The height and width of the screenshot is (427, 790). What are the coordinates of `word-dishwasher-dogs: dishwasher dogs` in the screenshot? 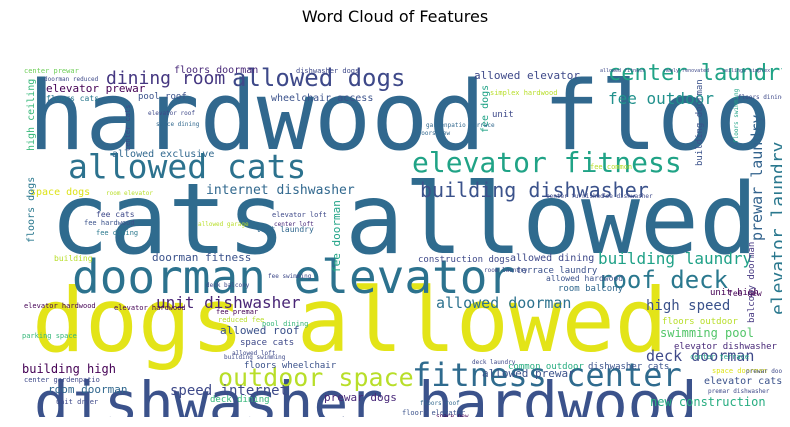 It's located at (327, 71).